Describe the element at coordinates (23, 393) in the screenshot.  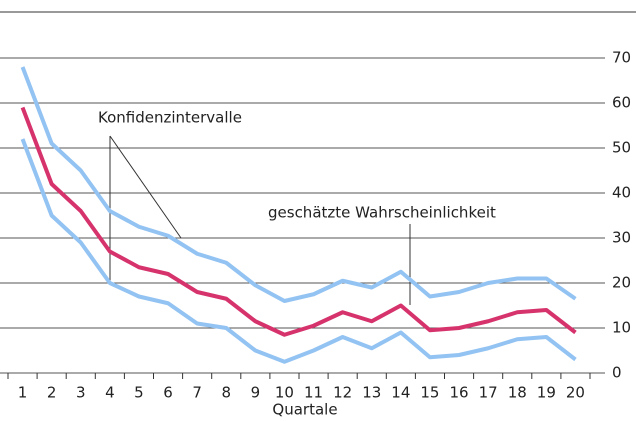
I see `x-tick-label: 1` at that location.